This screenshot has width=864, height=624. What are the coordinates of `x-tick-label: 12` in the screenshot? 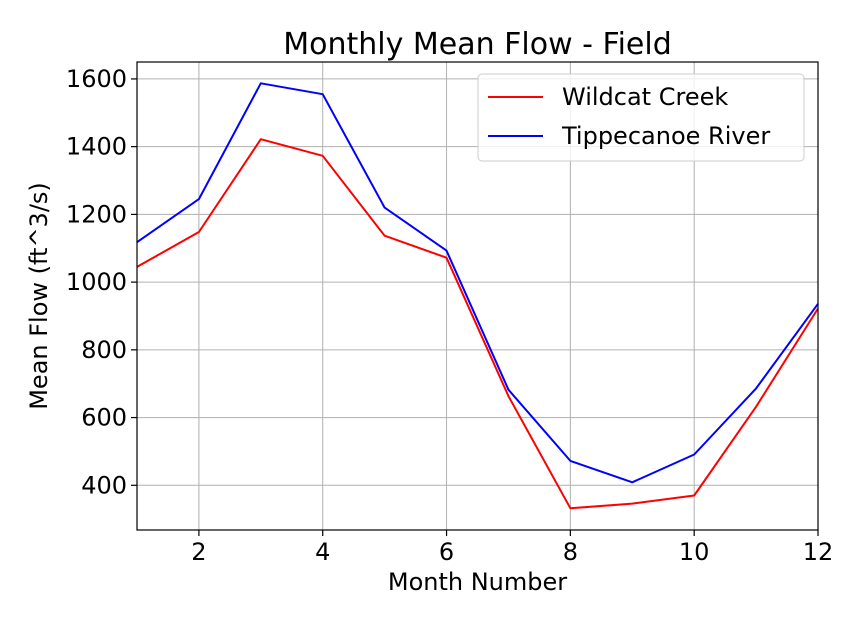 It's located at (818, 552).